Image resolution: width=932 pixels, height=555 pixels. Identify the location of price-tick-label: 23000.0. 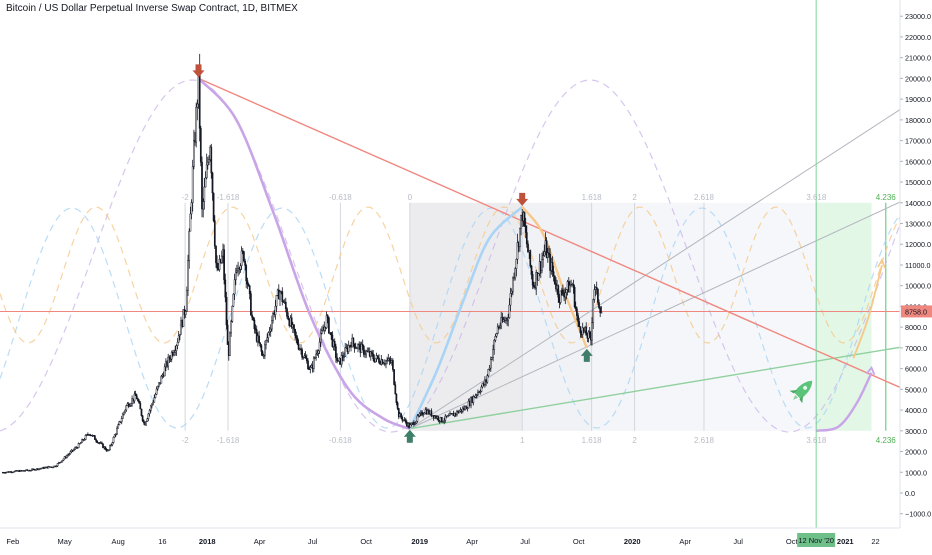
(918, 16).